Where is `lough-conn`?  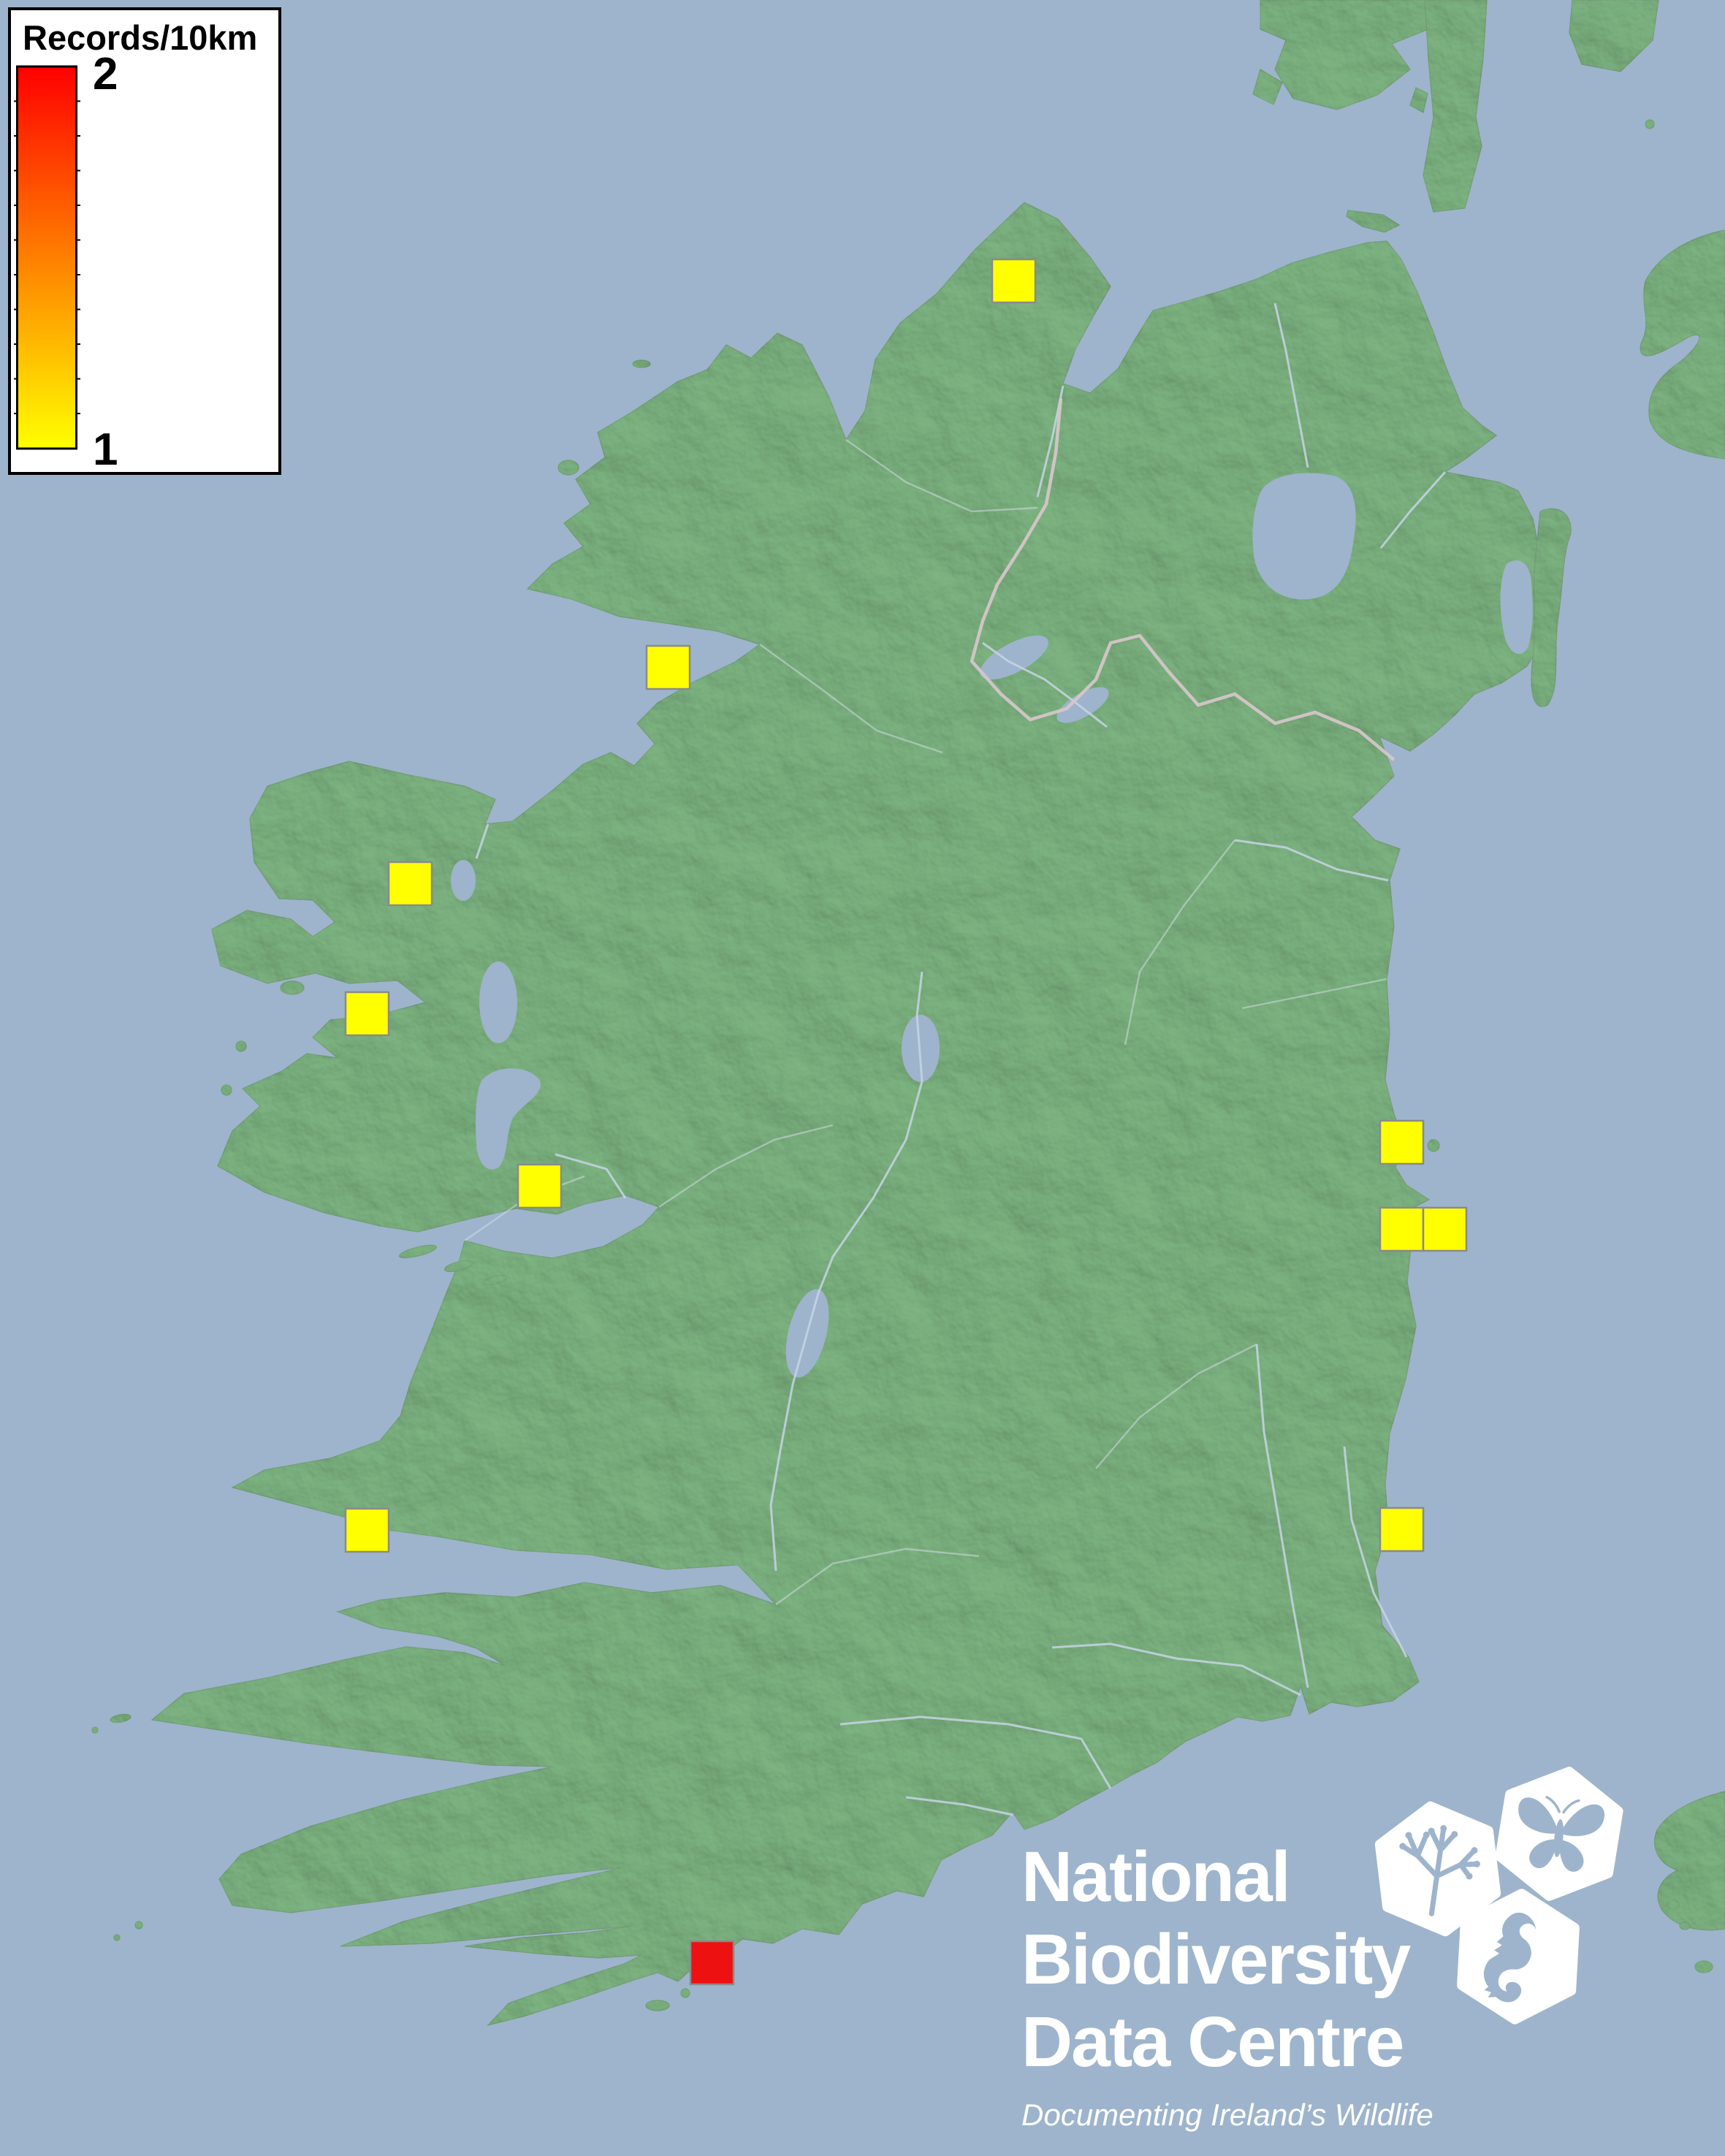 lough-conn is located at coordinates (464, 880).